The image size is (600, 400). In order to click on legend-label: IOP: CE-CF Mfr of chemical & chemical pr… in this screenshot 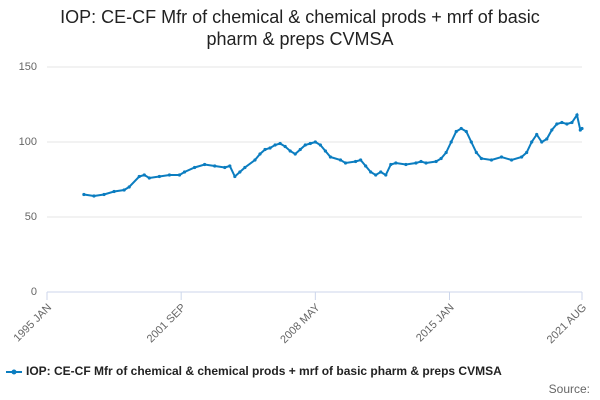, I will do `click(264, 371)`.